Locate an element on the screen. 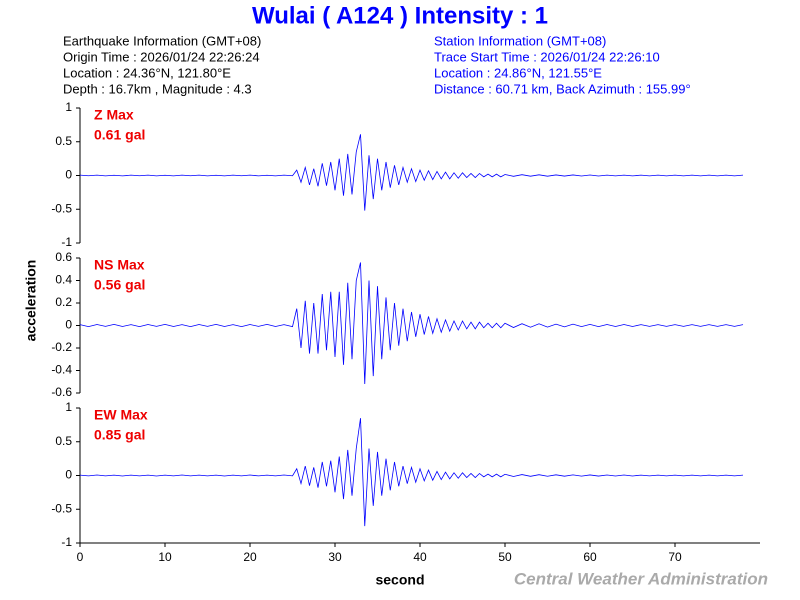 This screenshot has width=800, height=600. footer: Central Weather Administration is located at coordinates (641, 578).